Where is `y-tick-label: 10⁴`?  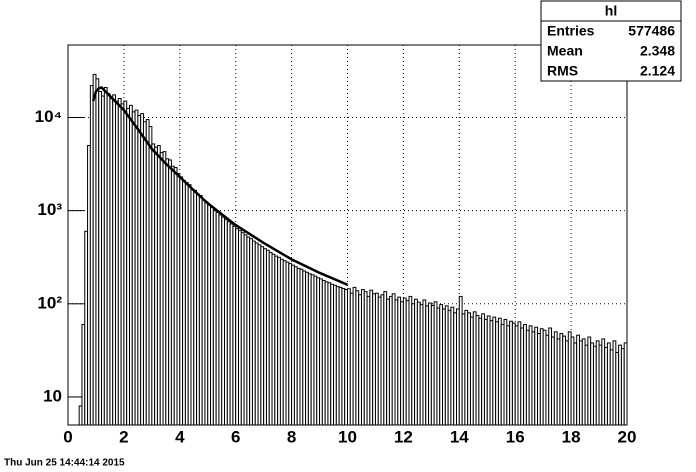
y-tick-label: 10⁴ is located at coordinates (48, 116).